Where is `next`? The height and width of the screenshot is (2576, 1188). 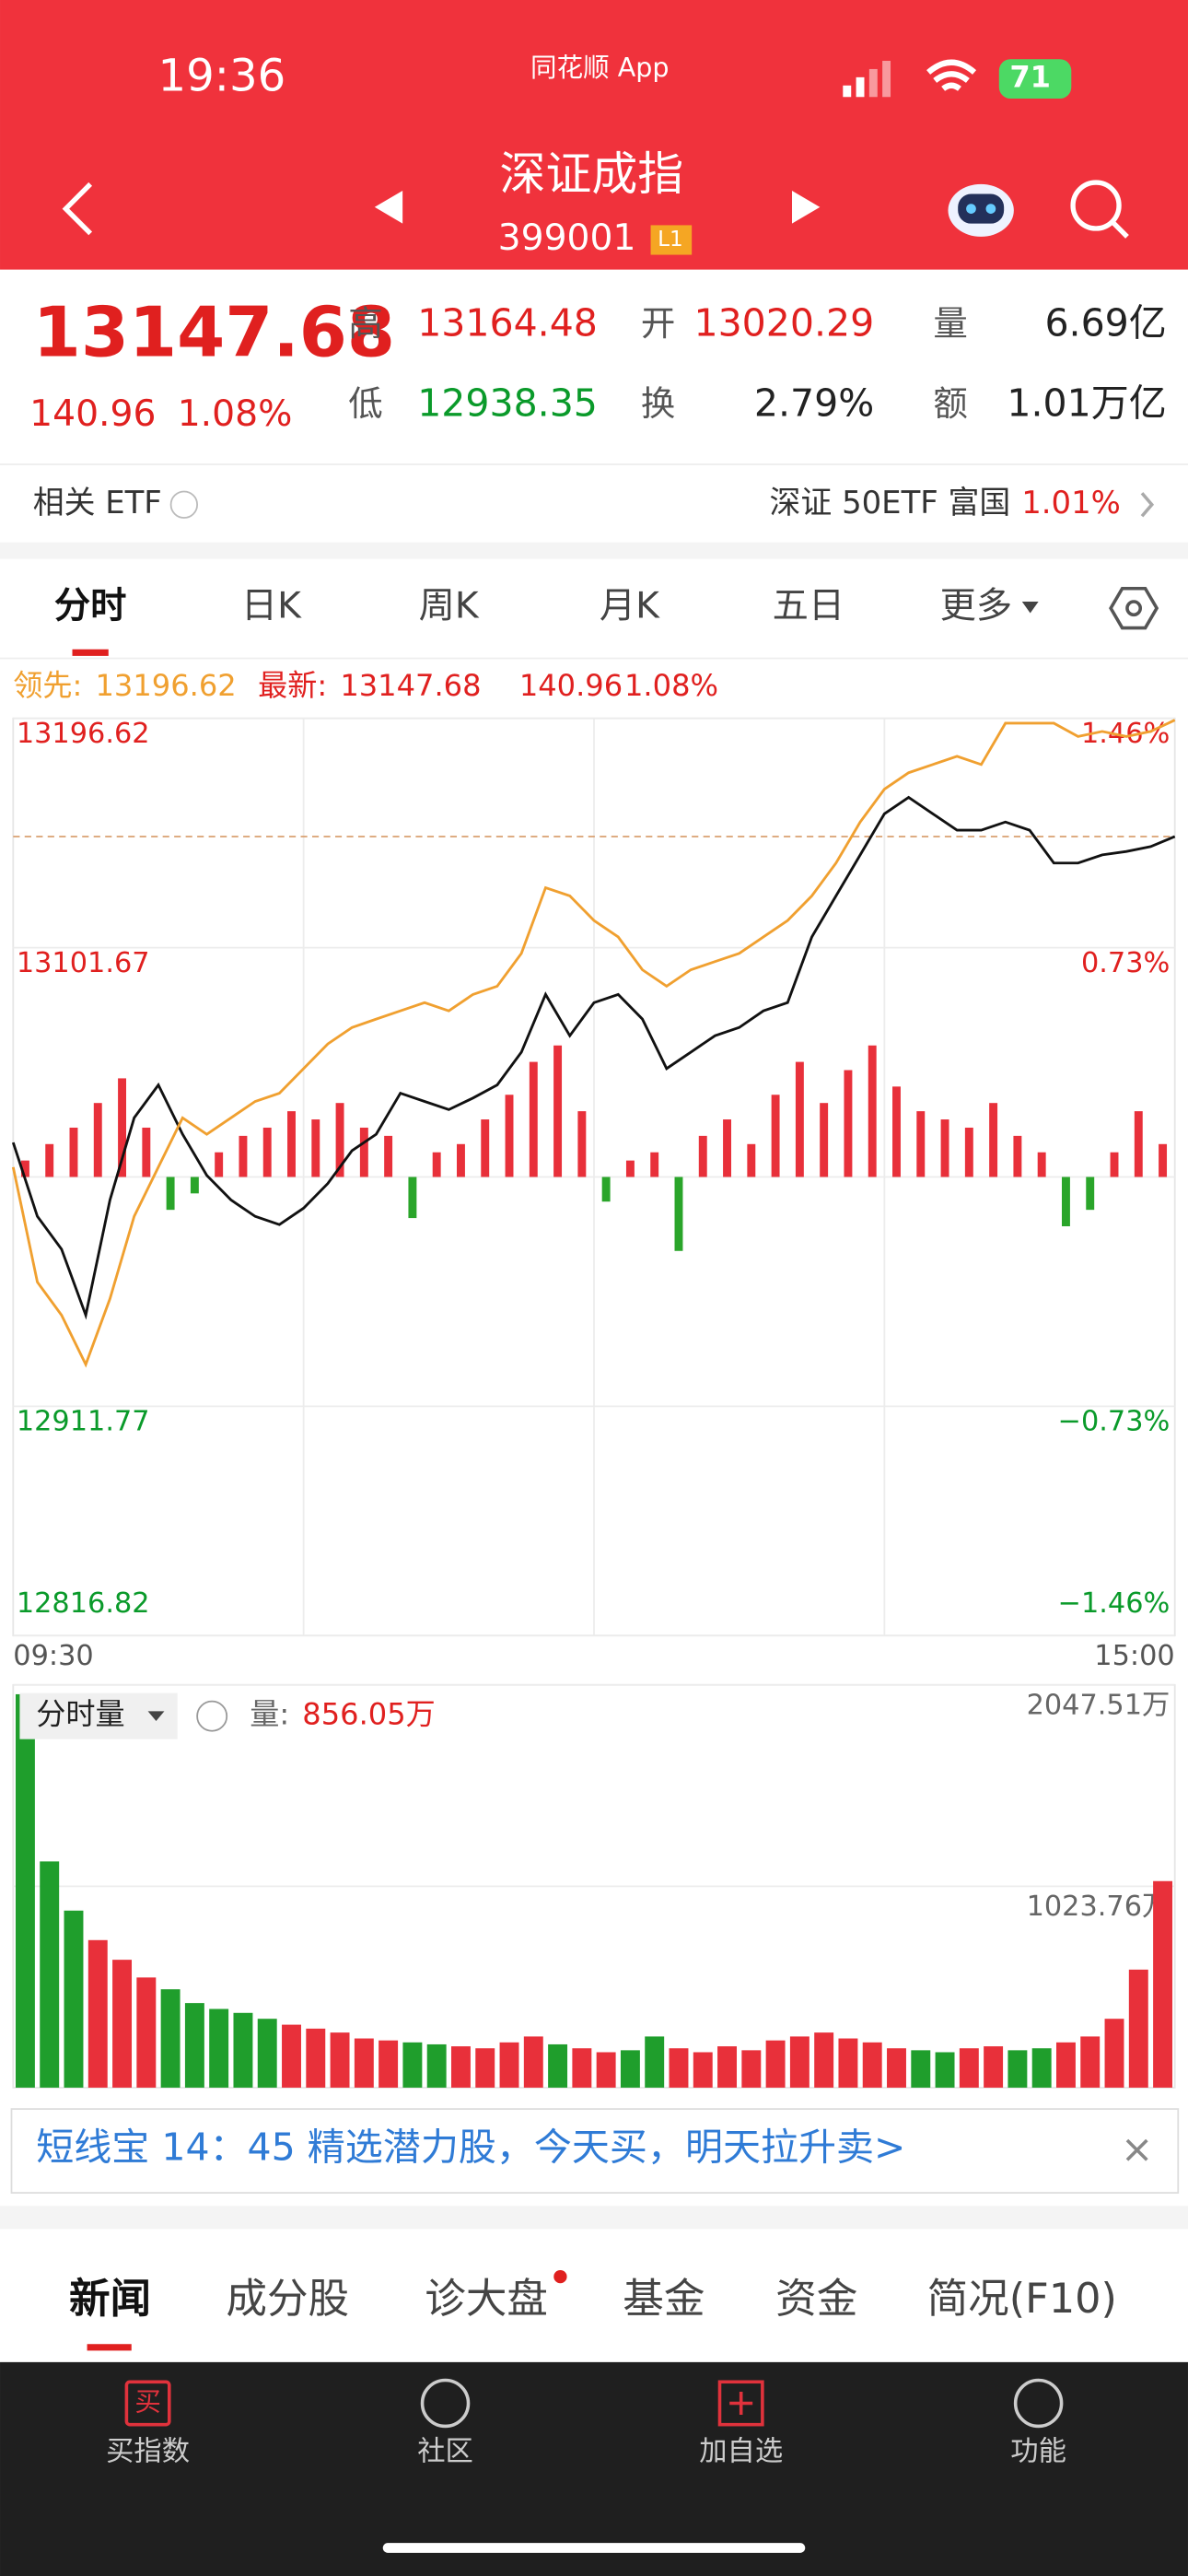 next is located at coordinates (806, 207).